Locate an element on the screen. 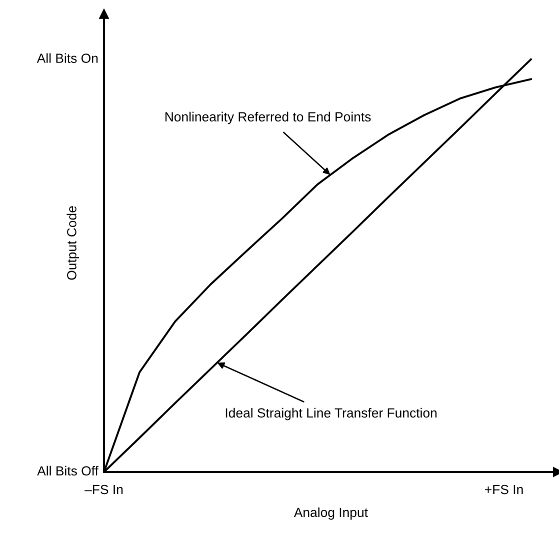 This screenshot has height=533, width=559. annotation: Ideal Straight Line Transfer Function is located at coordinates (331, 414).